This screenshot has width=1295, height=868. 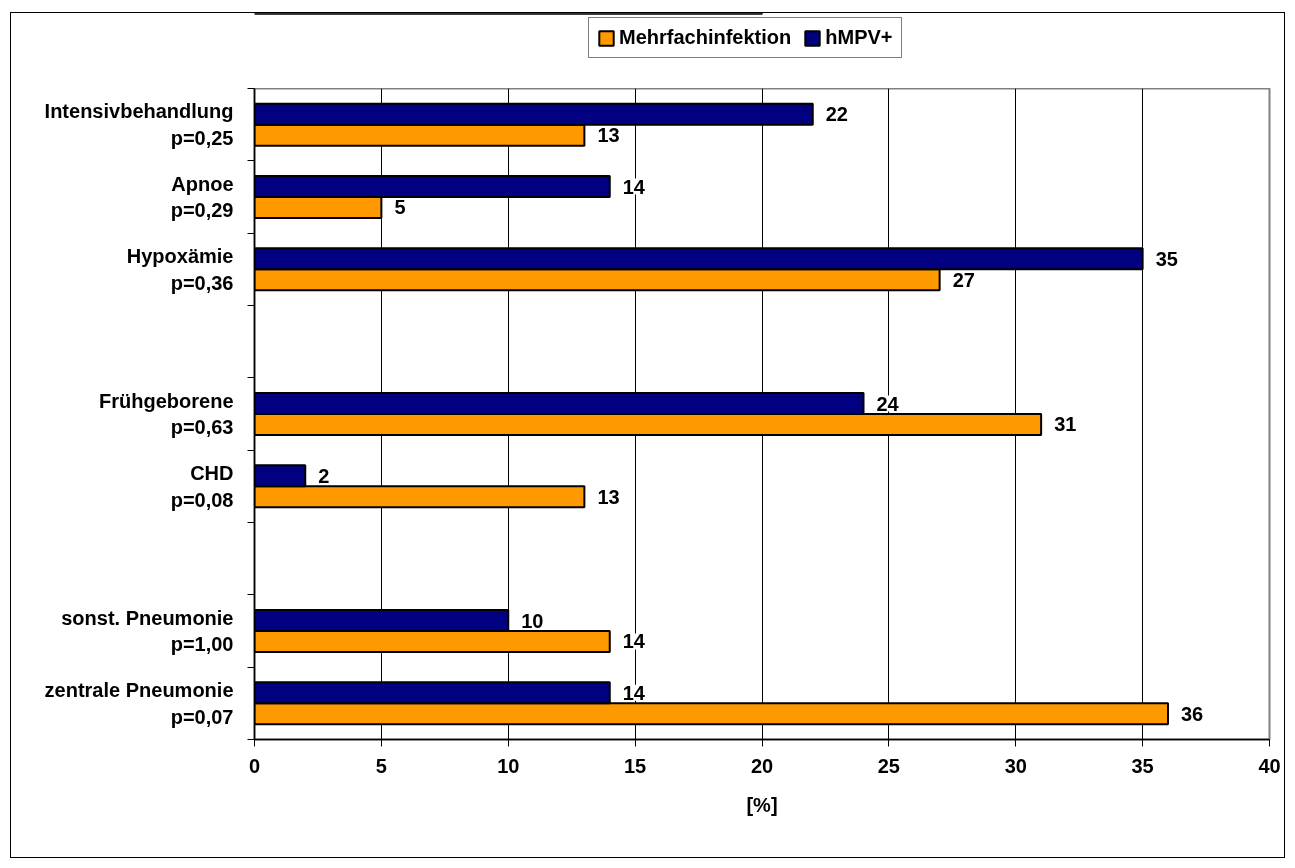 What do you see at coordinates (147, 631) in the screenshot?
I see `y-tick-label: sonst. Pneumonie p=1,00` at bounding box center [147, 631].